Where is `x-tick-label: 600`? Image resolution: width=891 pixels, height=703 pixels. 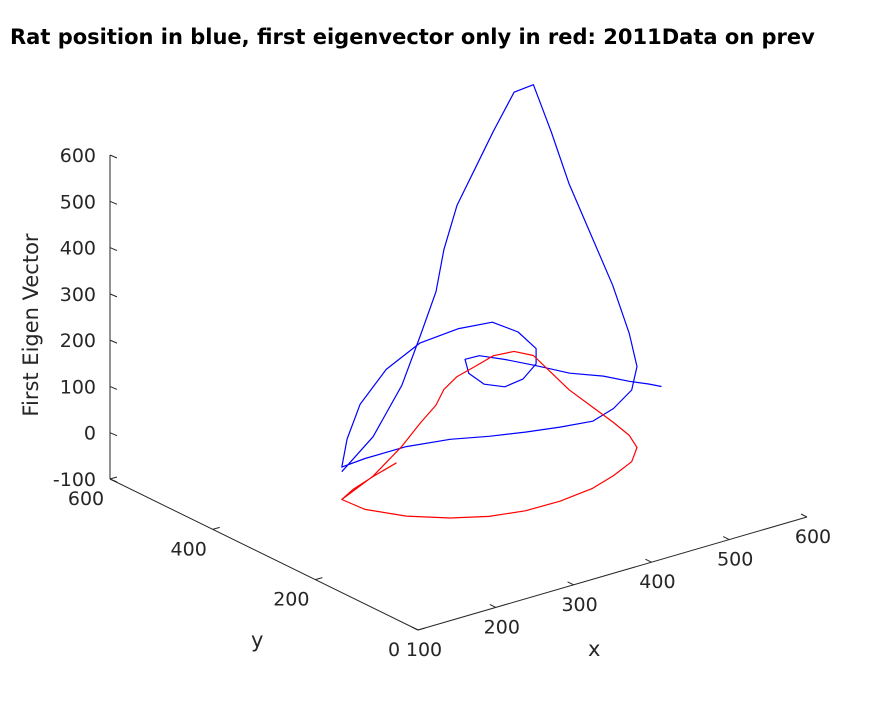 x-tick-label: 600 is located at coordinates (813, 537).